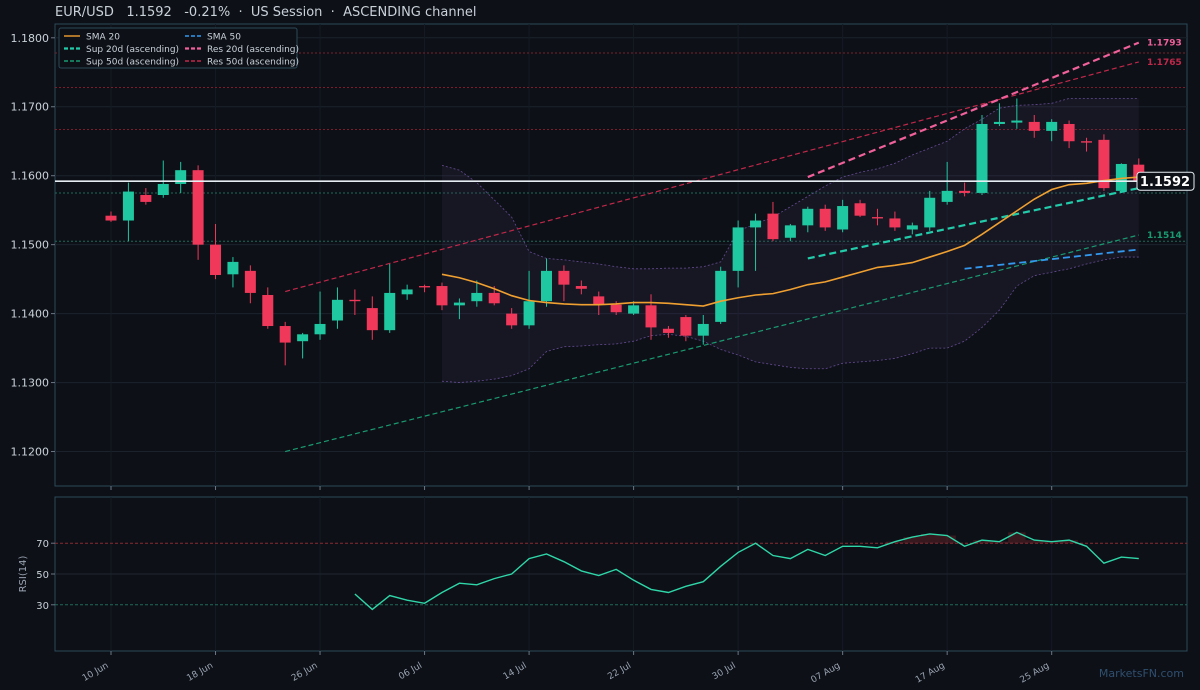 The height and width of the screenshot is (690, 1200). I want to click on y-tick-label: 1.1300, so click(30, 383).